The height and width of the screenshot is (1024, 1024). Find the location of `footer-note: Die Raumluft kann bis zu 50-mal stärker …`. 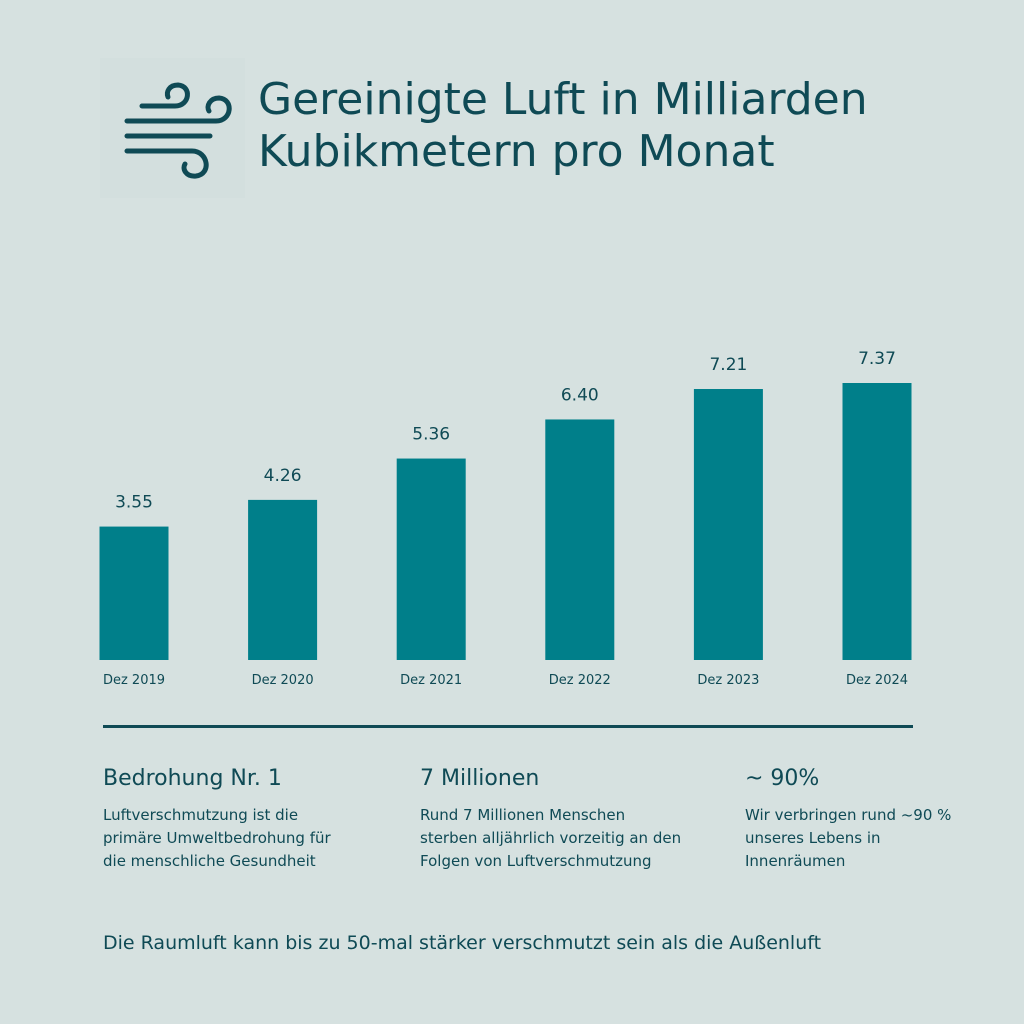

footer-note: Die Raumluft kann bis zu 50-mal stärker … is located at coordinates (462, 943).